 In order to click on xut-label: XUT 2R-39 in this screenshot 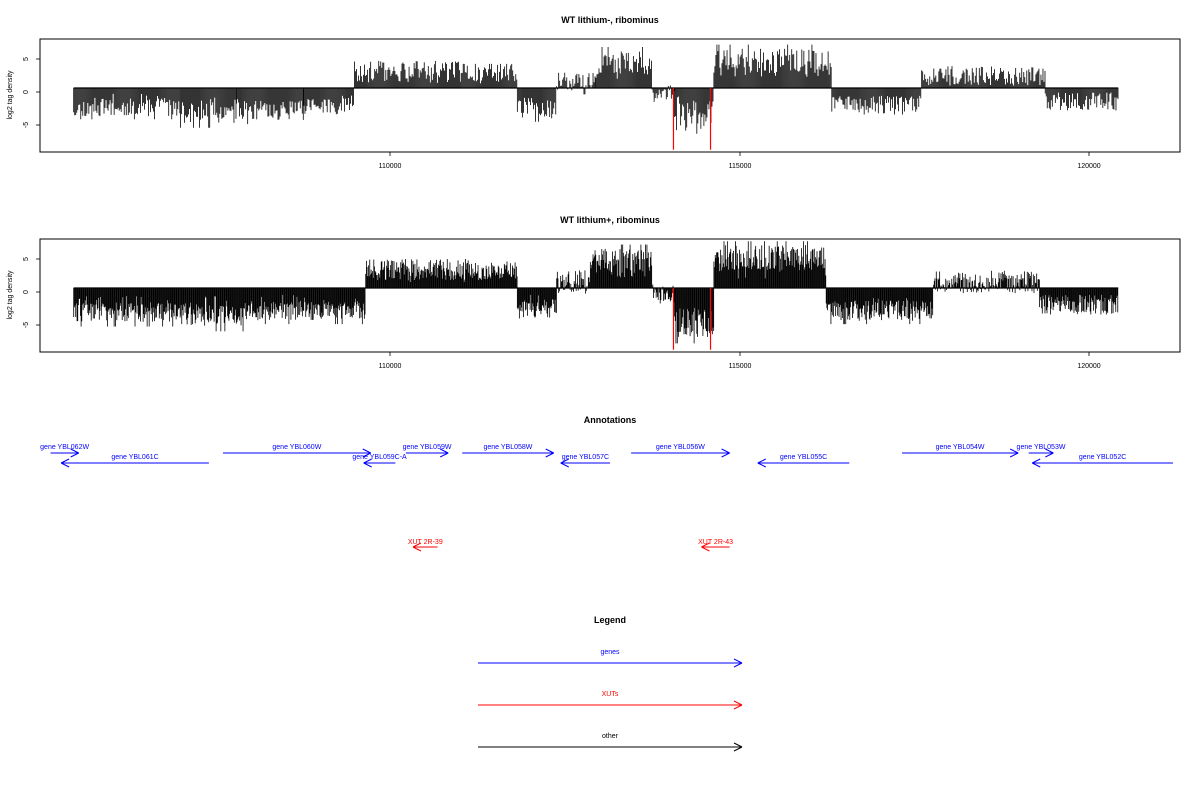, I will do `click(425, 542)`.